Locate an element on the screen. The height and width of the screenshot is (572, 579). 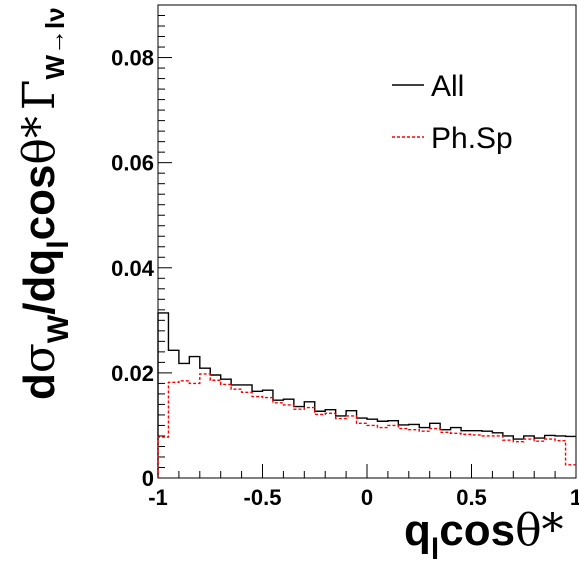
y-tick-label: 0.06 is located at coordinates (132, 163).